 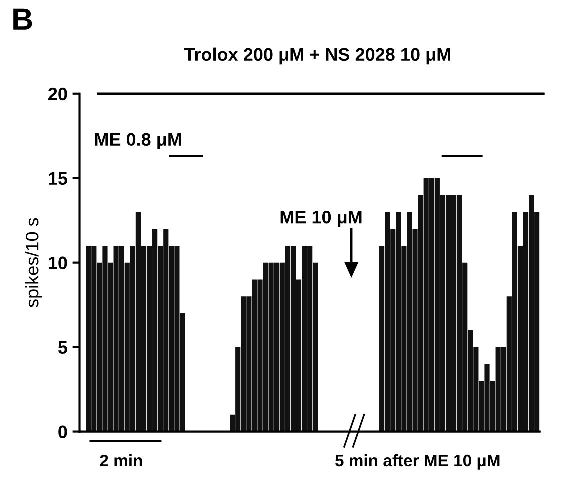 What do you see at coordinates (23, 19) in the screenshot?
I see `text: B` at bounding box center [23, 19].